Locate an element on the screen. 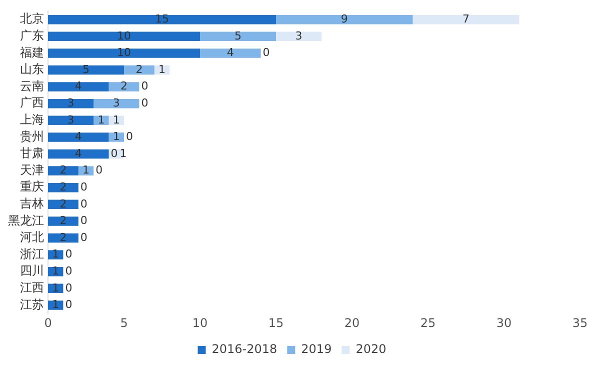  y-tick-label: 浙江 is located at coordinates (32, 253).